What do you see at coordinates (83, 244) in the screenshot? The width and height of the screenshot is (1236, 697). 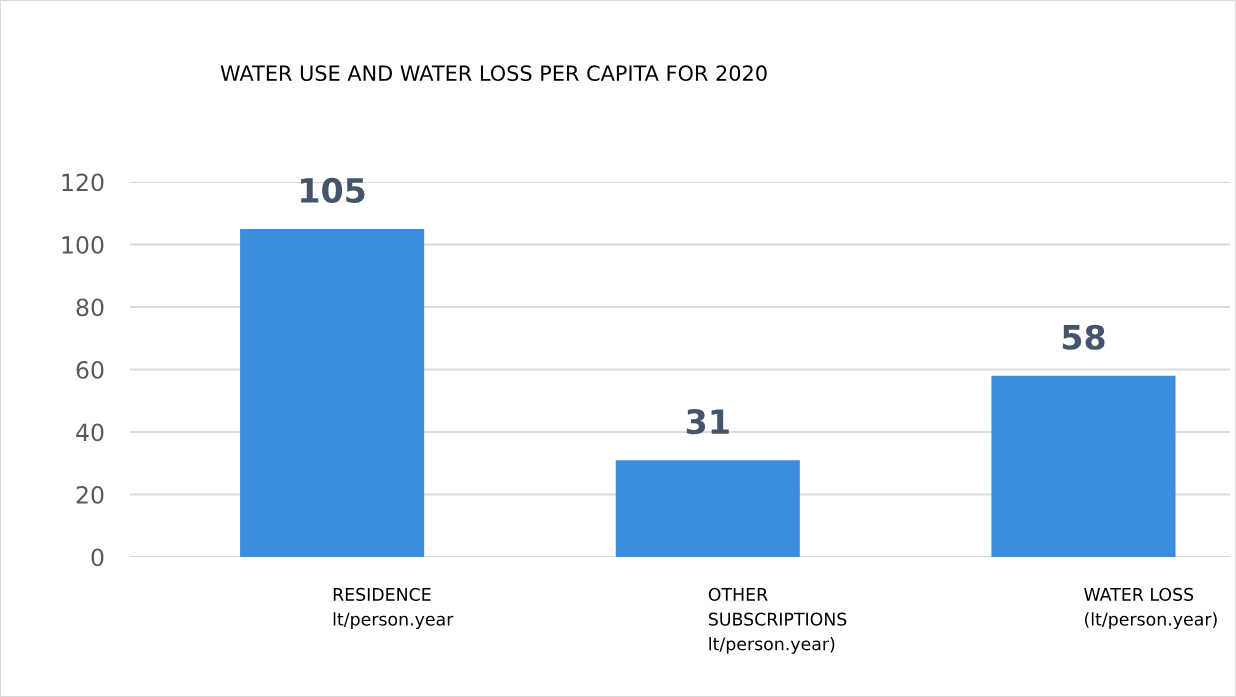 I see `y-tick-label: 100` at bounding box center [83, 244].